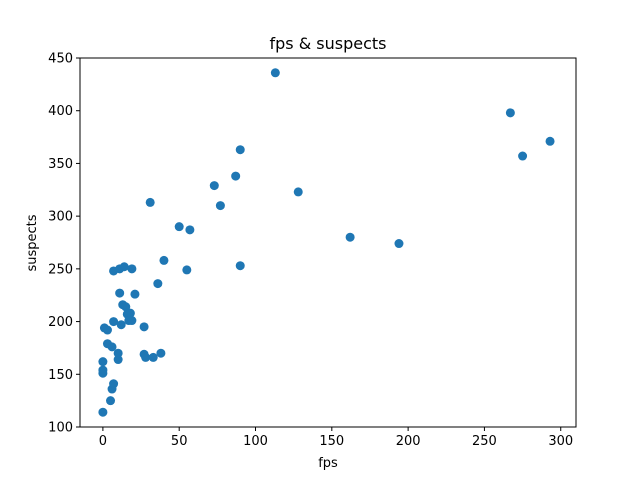 This screenshot has height=480, width=640. Describe the element at coordinates (60, 111) in the screenshot. I see `y-tick-label: 400` at that location.